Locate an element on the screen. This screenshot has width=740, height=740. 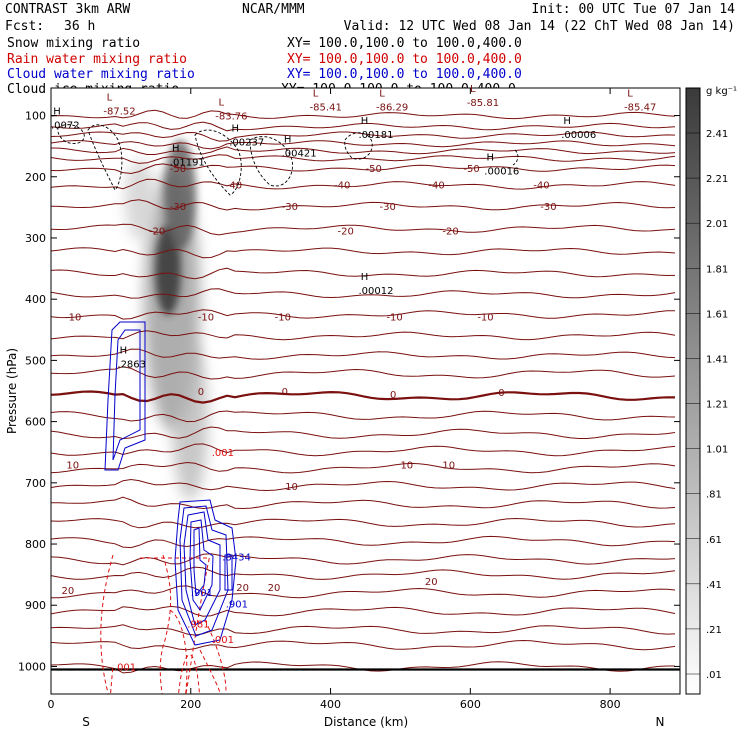
y-tick-label: 1000 is located at coordinates (32, 666).